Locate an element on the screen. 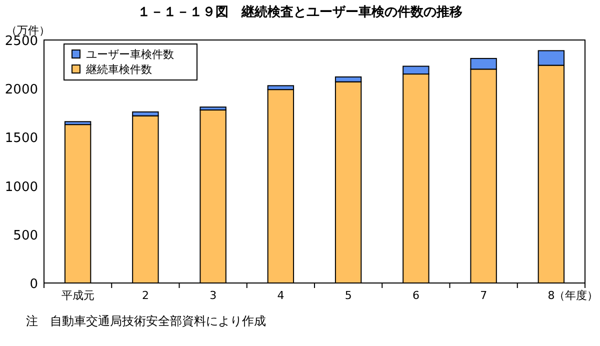  chart-title: １－１－１９図 継続検査とユーザー車検の件数の推移 is located at coordinates (300, 12).